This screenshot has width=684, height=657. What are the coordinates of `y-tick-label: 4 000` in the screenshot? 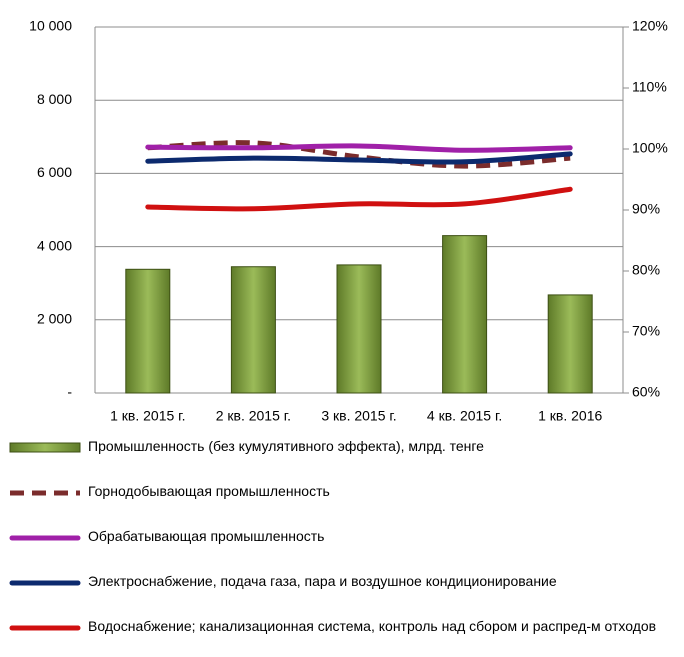 It's located at (54, 245).